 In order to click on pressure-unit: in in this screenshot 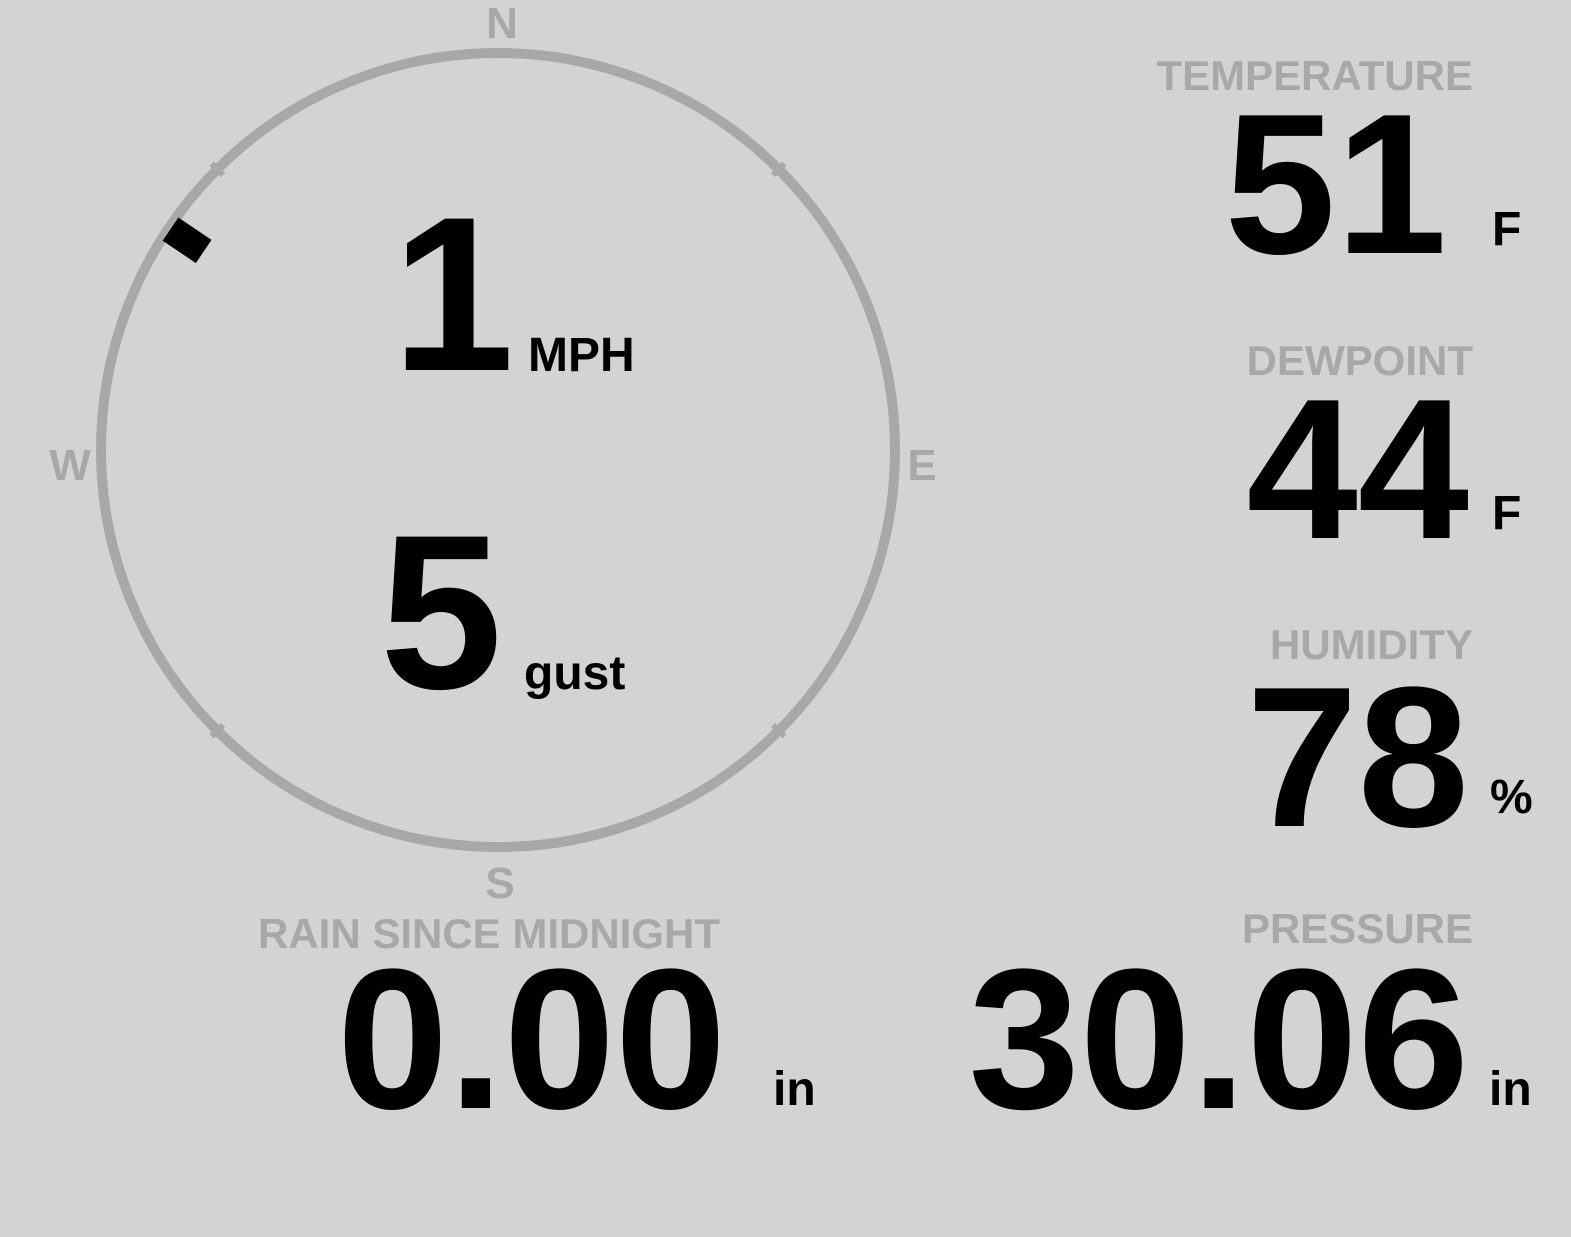, I will do `click(1510, 1089)`.